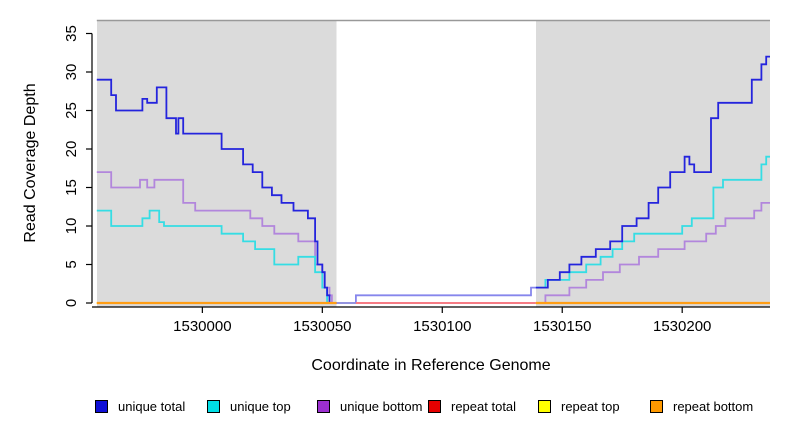  I want to click on x-tick-label: 1530150, so click(562, 326).